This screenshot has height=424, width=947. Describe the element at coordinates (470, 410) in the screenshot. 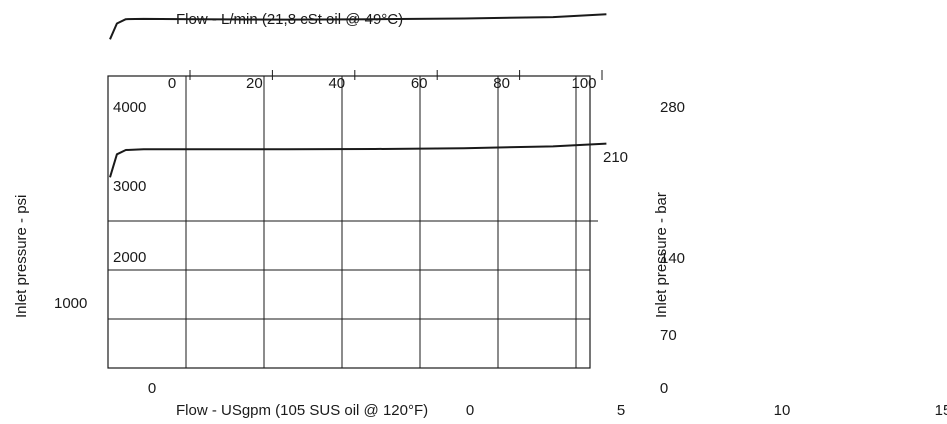

I see `bottom-axis-tick-label: 0` at that location.